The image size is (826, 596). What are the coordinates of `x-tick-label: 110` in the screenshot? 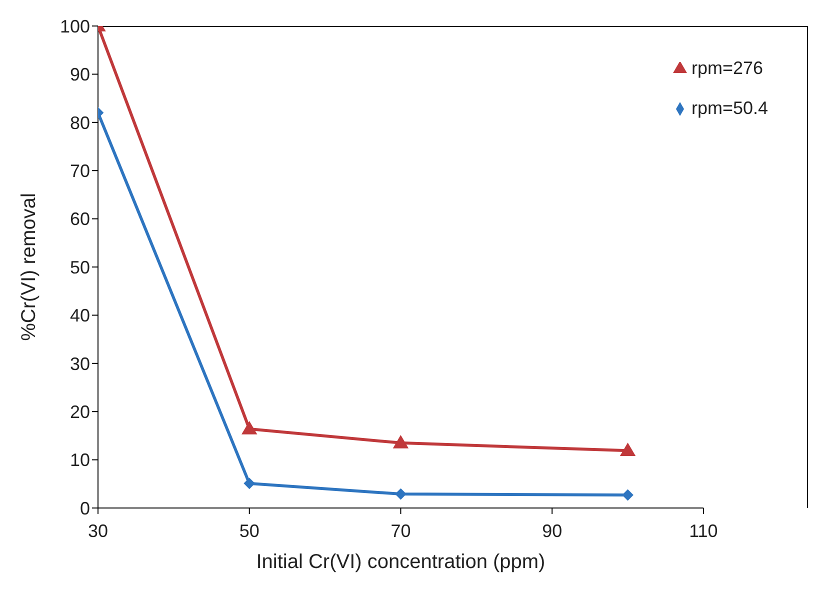 It's located at (703, 530).